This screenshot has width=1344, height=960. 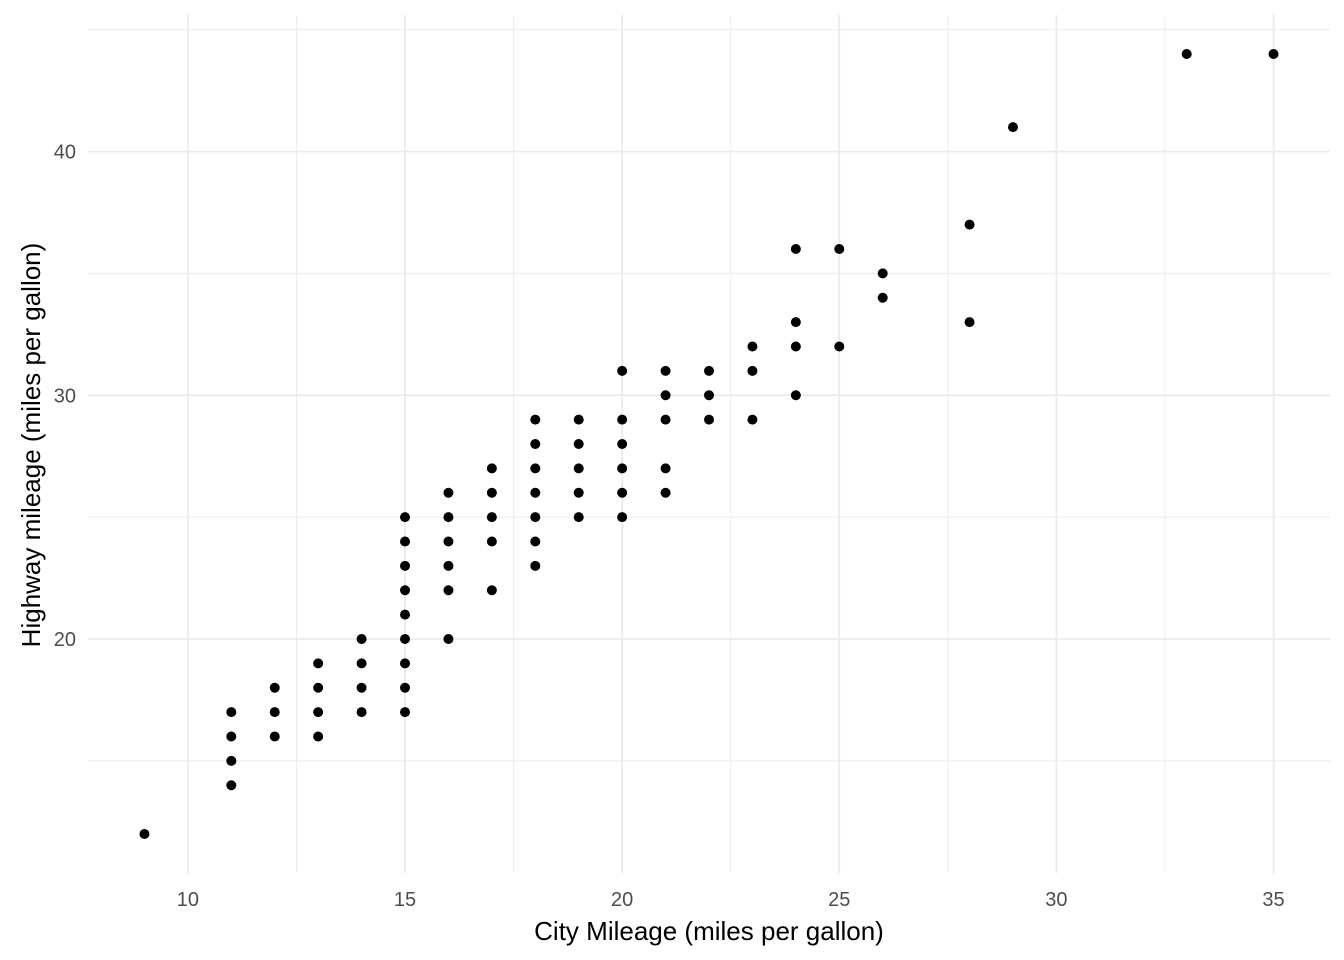 I want to click on x-tick-label: 35, so click(x=1273, y=900).